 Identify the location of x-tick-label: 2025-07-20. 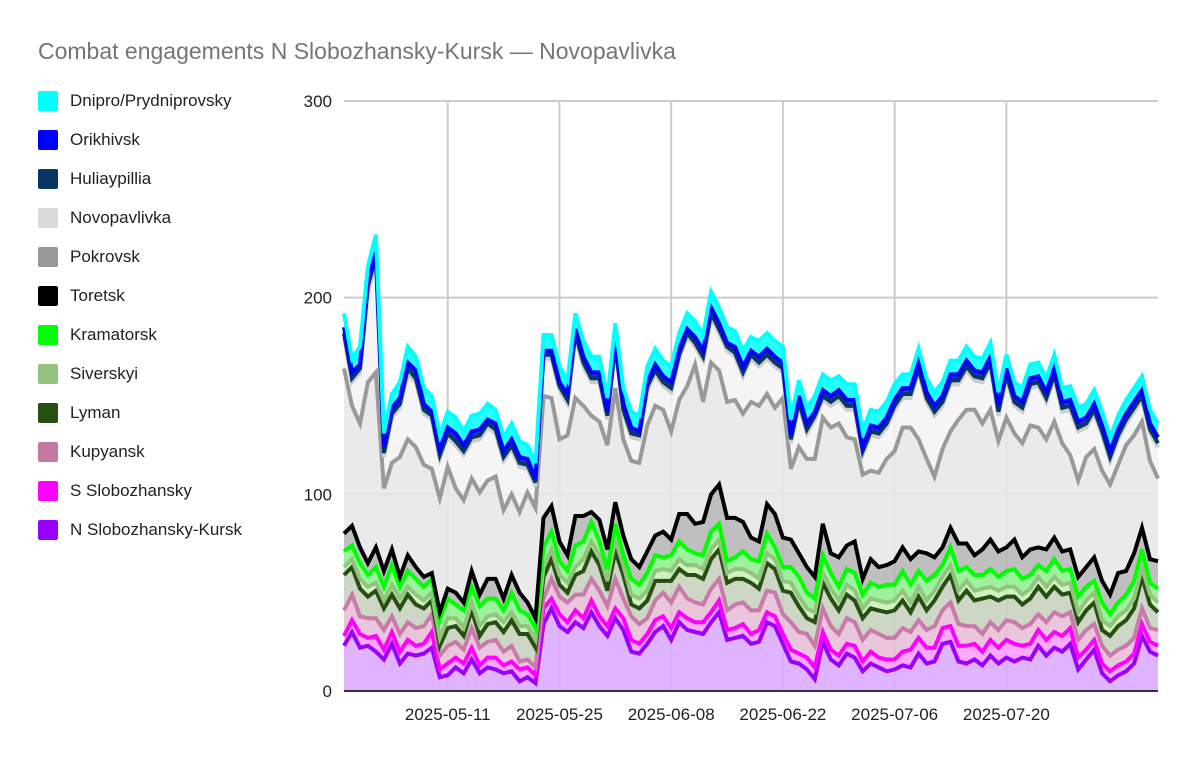
(1006, 714).